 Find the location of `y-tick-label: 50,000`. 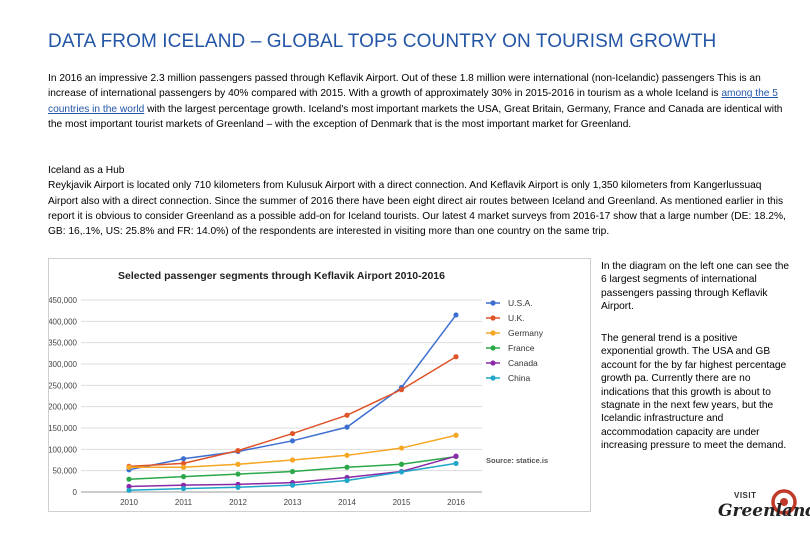

y-tick-label: 50,000 is located at coordinates (65, 471).